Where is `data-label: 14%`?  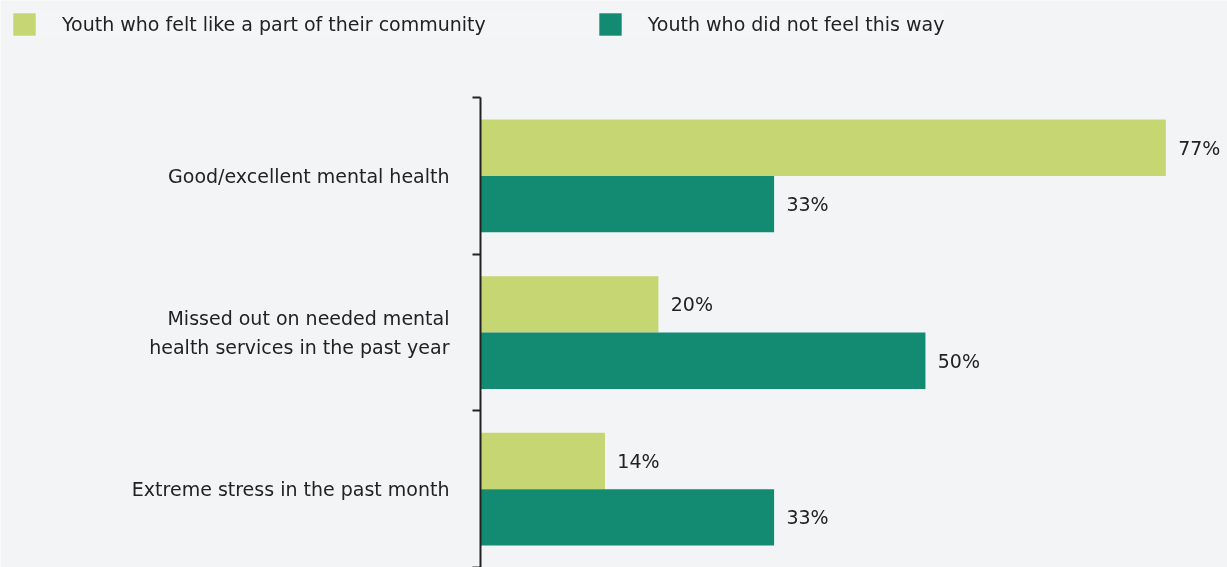 data-label: 14% is located at coordinates (638, 460).